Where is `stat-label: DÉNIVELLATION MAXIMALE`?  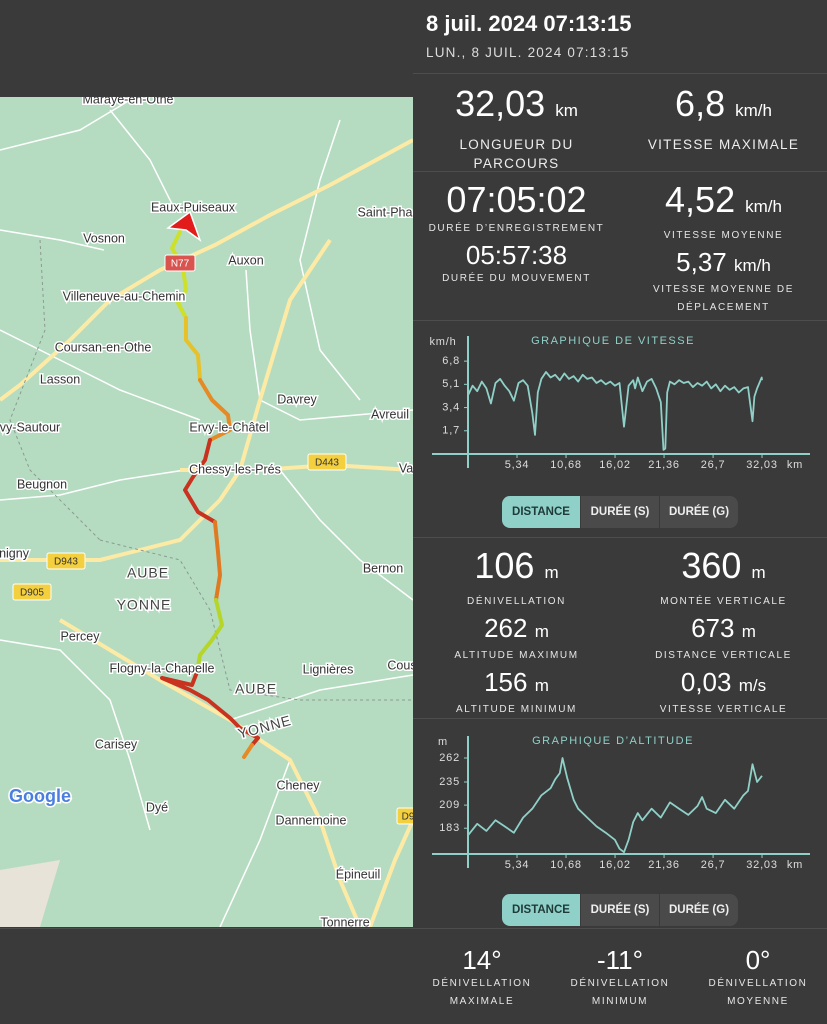
stat-label: DÉNIVELLATION MAXIMALE is located at coordinates (482, 992).